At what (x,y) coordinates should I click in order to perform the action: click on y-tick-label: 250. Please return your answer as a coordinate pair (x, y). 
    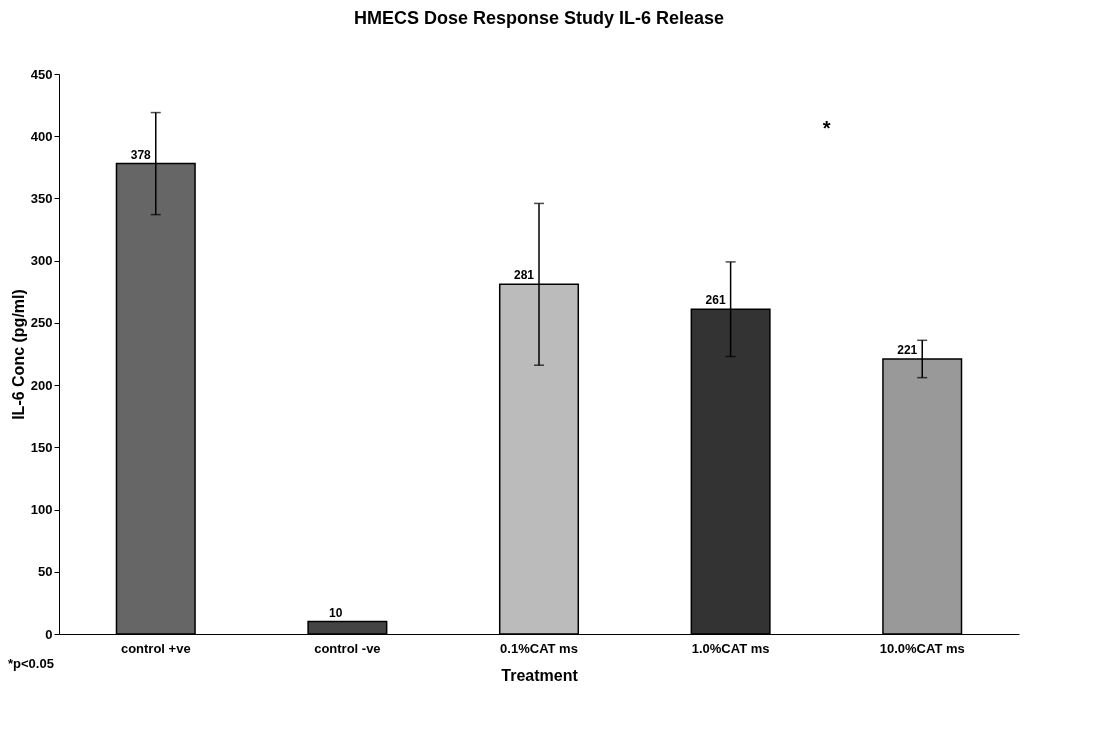
    Looking at the image, I should click on (41, 323).